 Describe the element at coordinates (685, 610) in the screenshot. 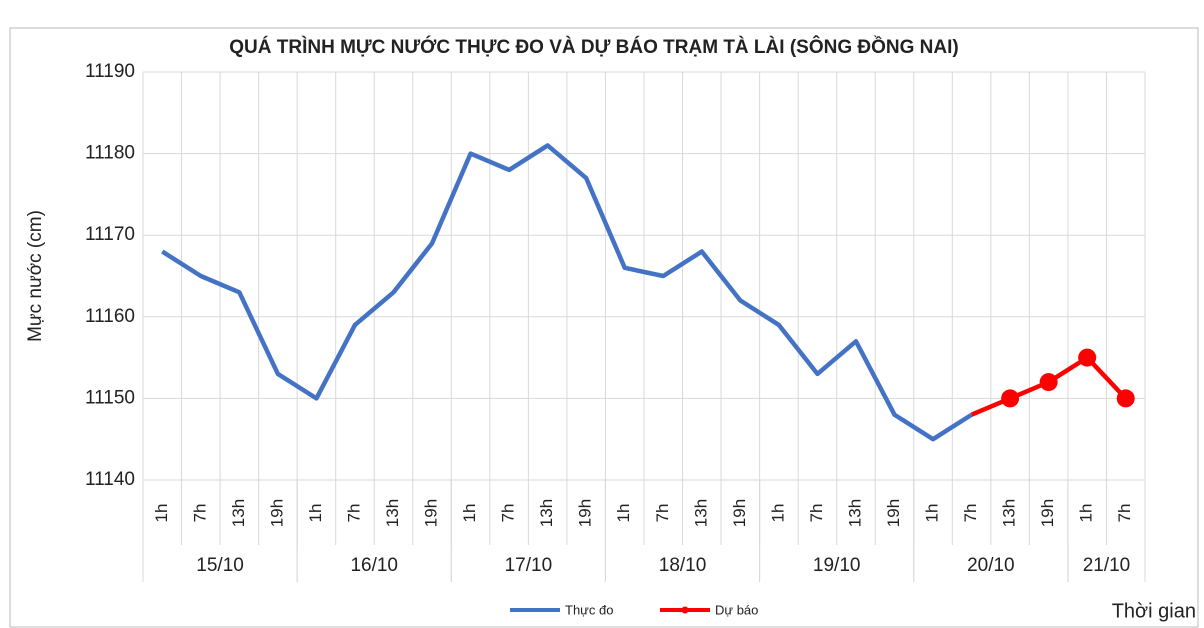

I see `legend-marker` at that location.